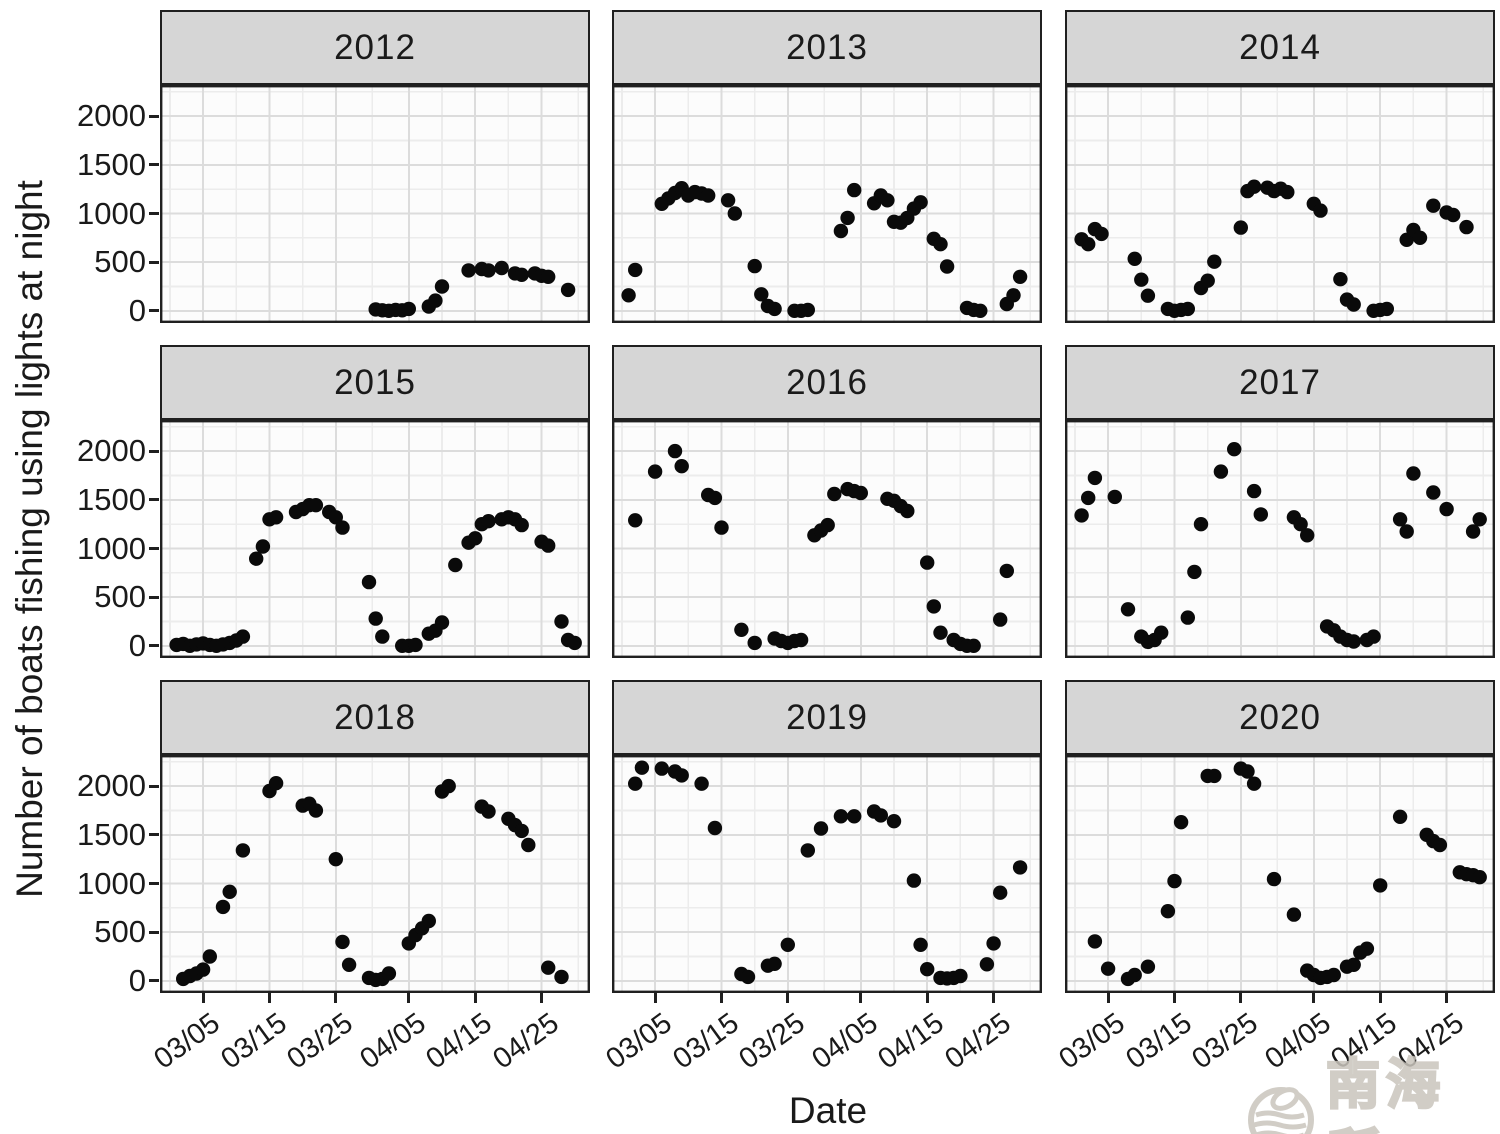 The height and width of the screenshot is (1134, 1500). What do you see at coordinates (772, 1041) in the screenshot?
I see `x-tick-label: 03/25` at bounding box center [772, 1041].